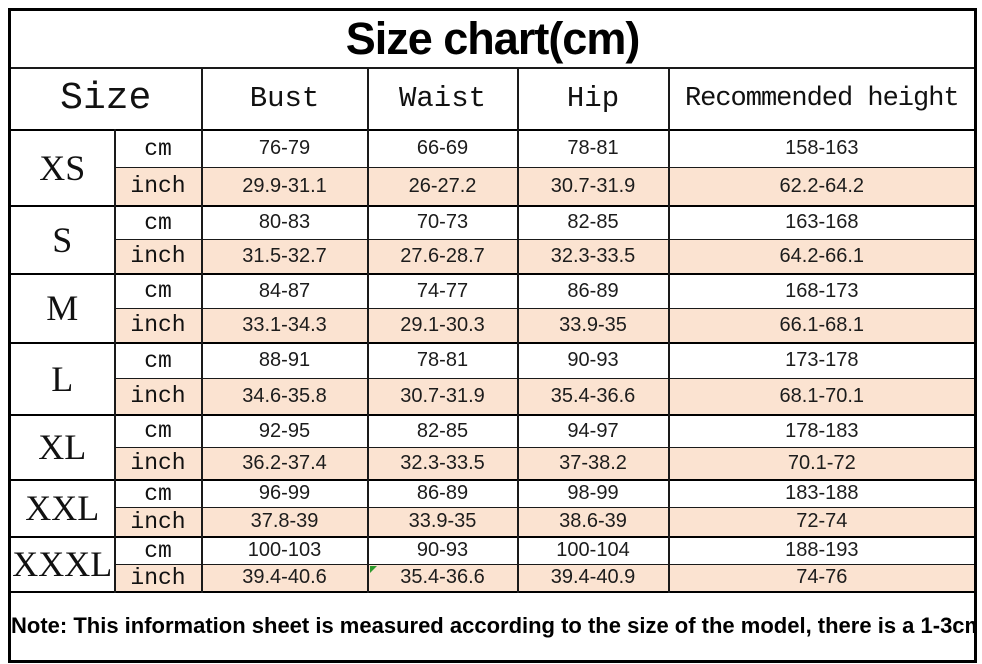  Describe the element at coordinates (442, 396) in the screenshot. I see `cell-l-waist-inch: 30.7-31.9` at that location.